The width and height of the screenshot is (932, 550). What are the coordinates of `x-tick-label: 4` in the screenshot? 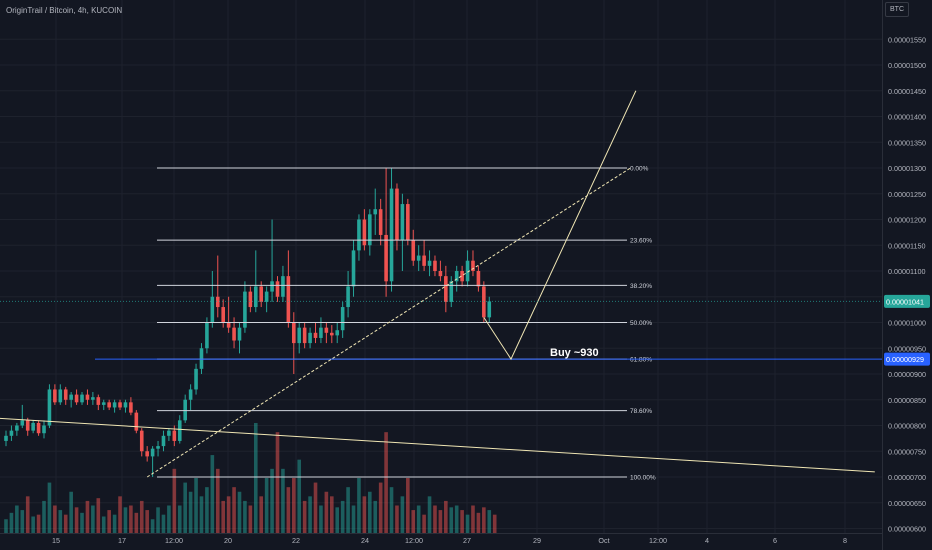 It's located at (707, 540).